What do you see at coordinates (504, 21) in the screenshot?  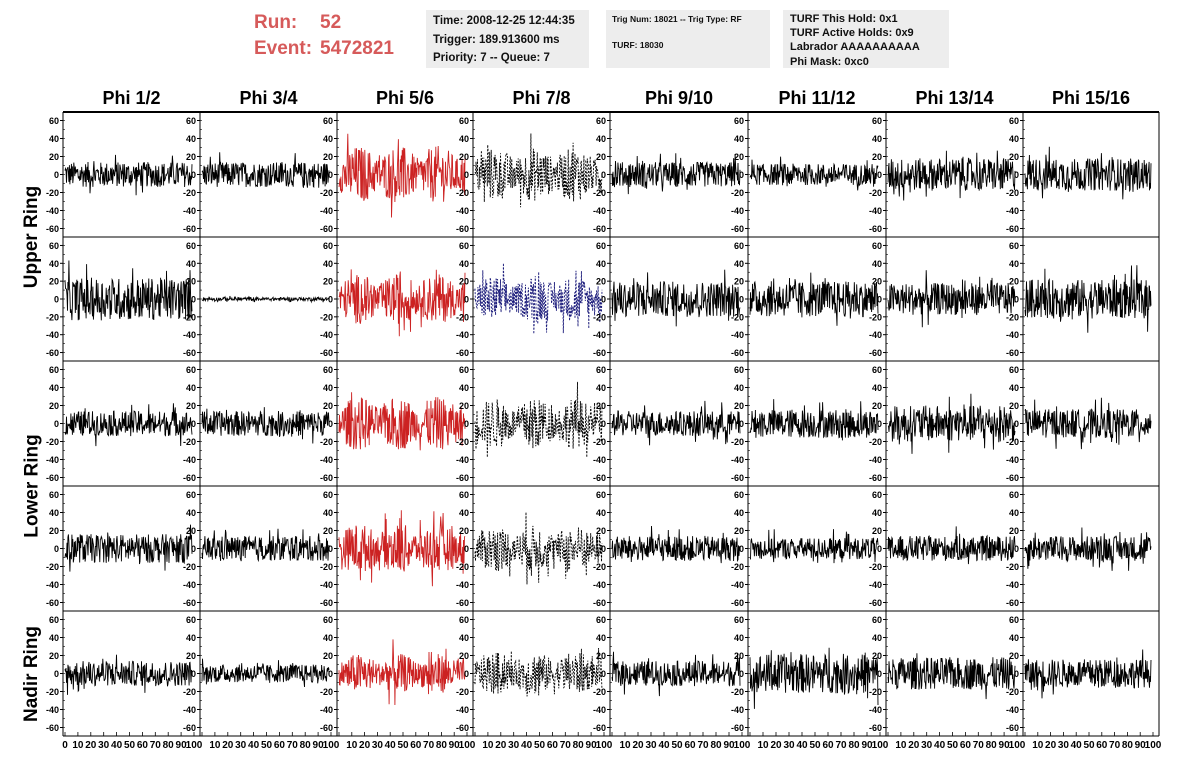 I see `time-line: Time: 2008-12-25 12:44:35` at bounding box center [504, 21].